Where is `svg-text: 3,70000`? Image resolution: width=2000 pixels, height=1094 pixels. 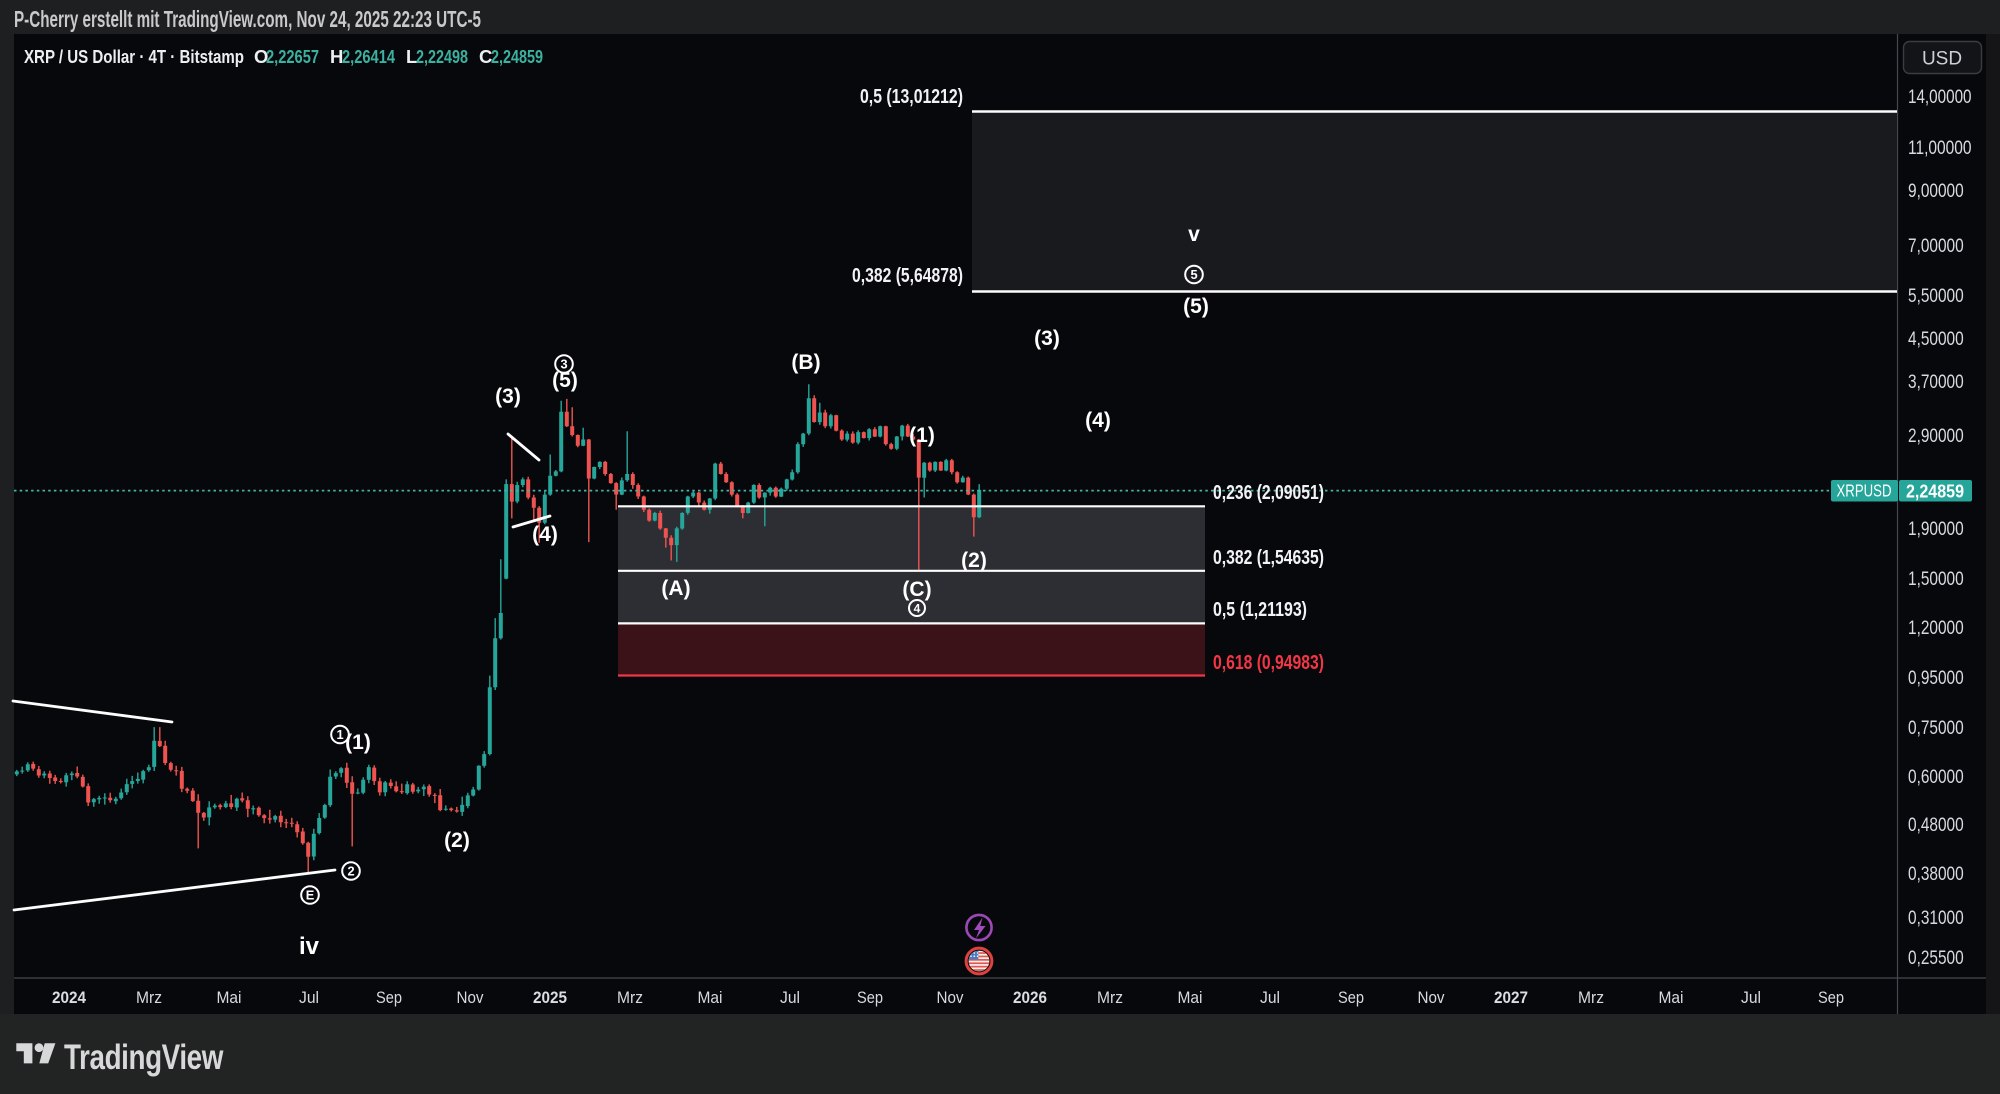 svg-text: 3,70000 is located at coordinates (1936, 382).